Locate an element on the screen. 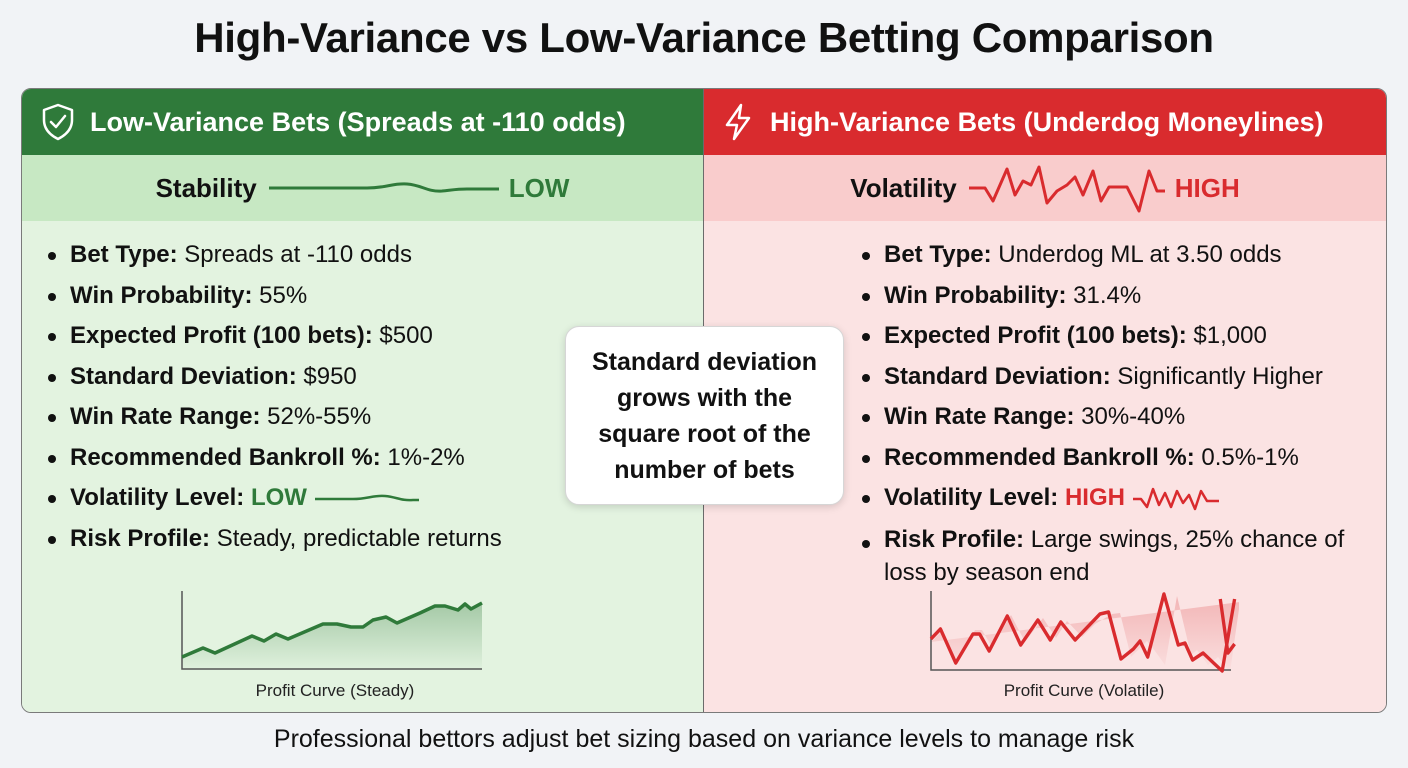  list-item: Volatility Level: LOW is located at coordinates (275, 498).